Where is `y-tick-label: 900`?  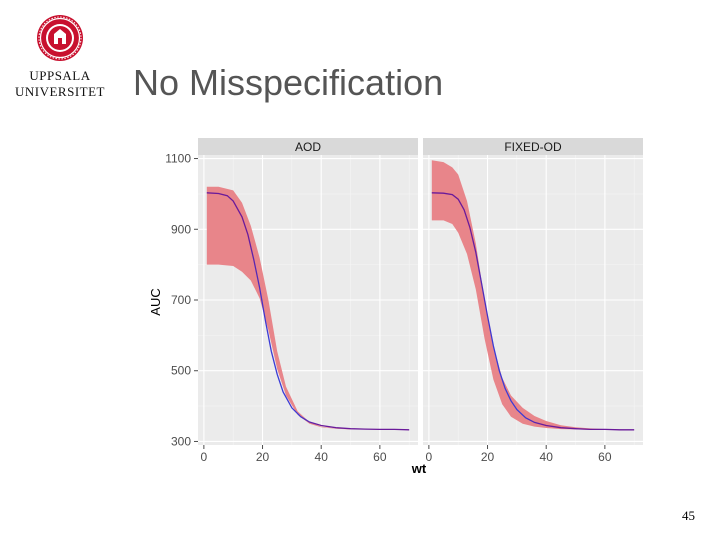
y-tick-label: 900 is located at coordinates (181, 229).